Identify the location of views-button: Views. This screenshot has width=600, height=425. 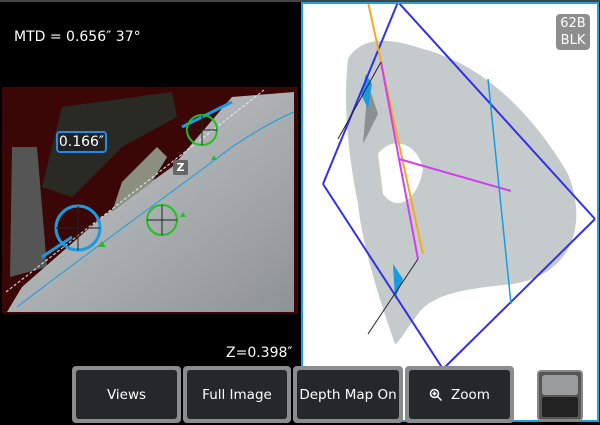
(126, 394).